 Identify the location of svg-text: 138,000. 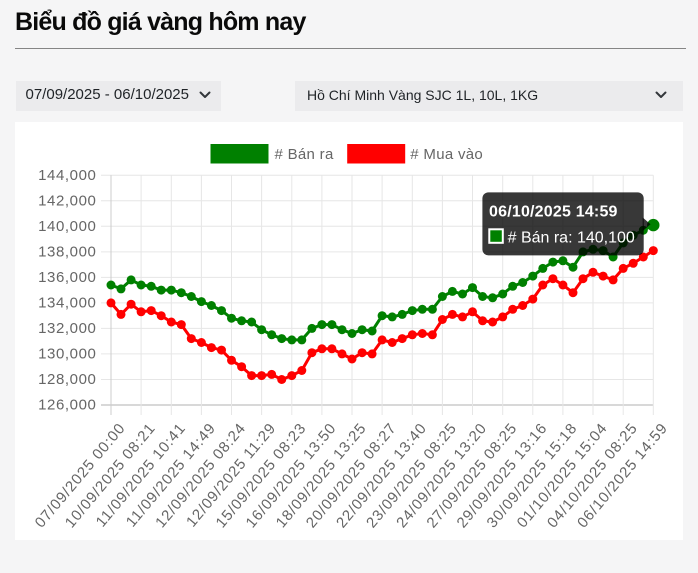
(67, 252).